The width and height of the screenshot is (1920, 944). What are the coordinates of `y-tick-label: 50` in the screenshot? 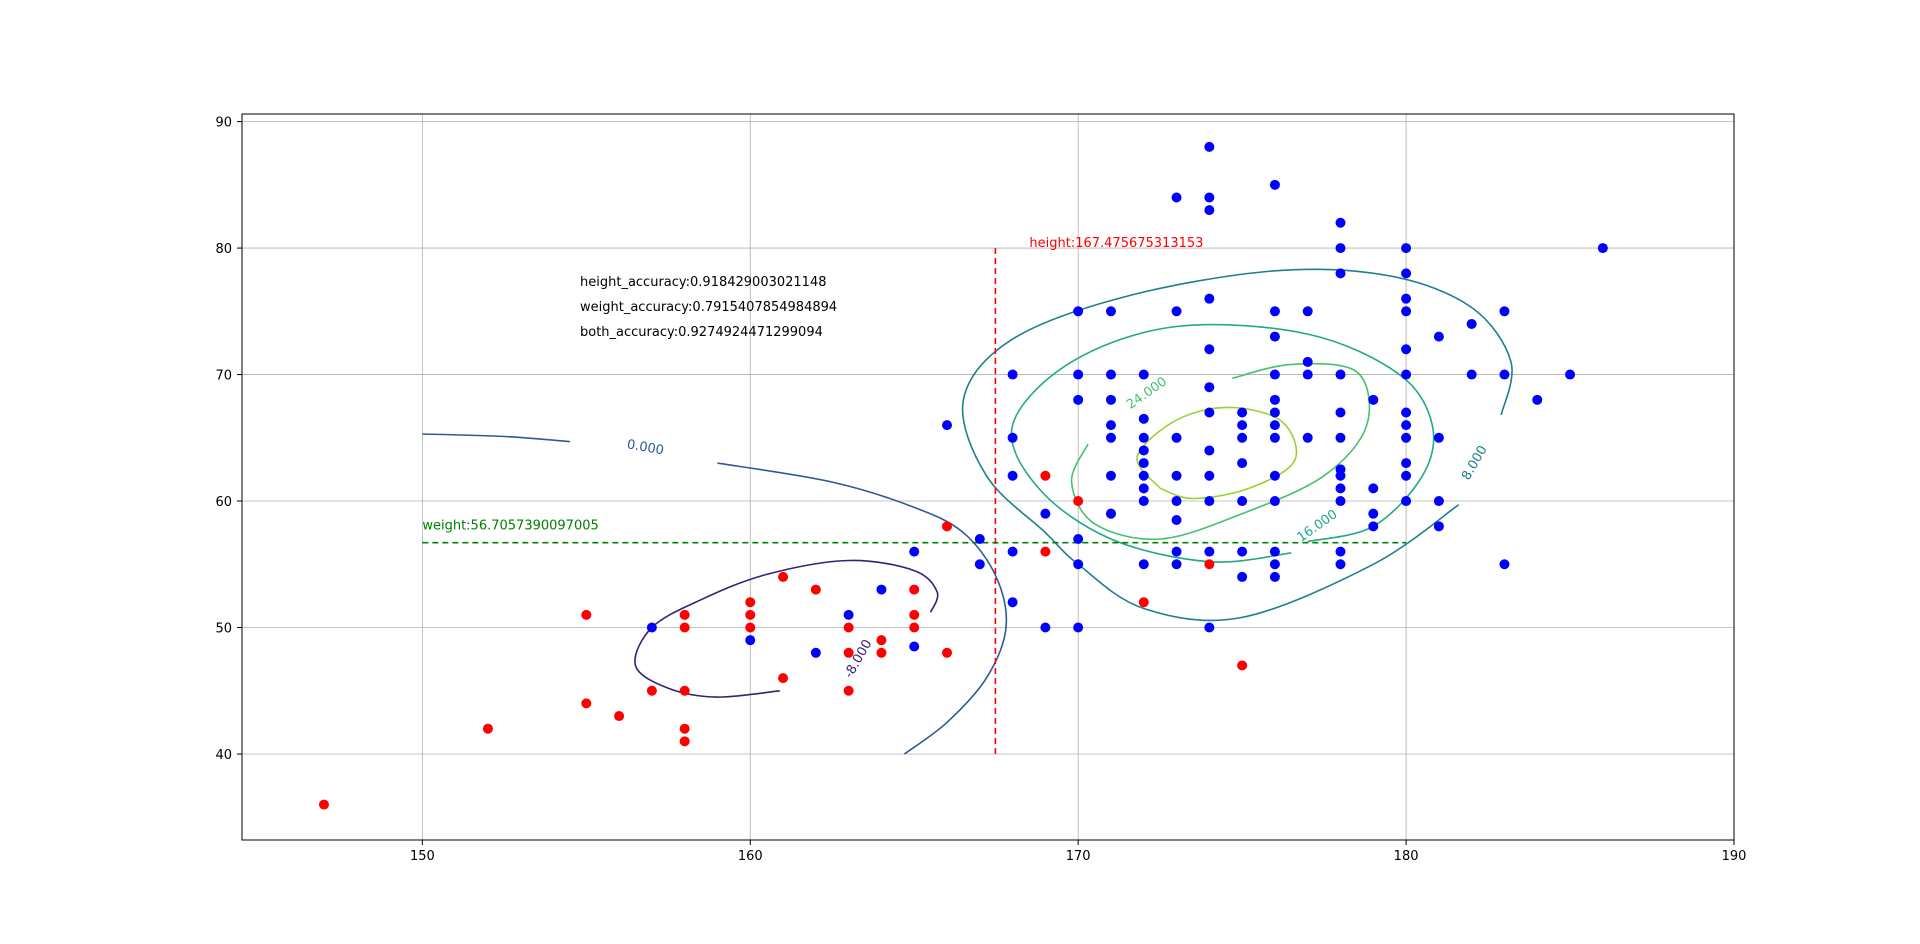 It's located at (223, 629).